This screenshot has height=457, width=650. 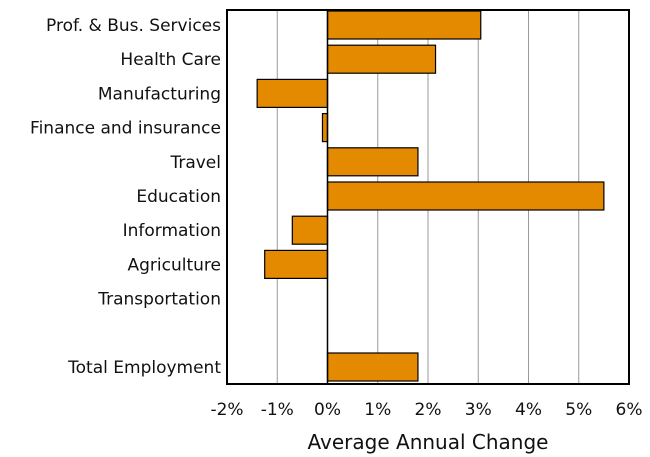 I want to click on category-label: Transportation, so click(x=159, y=300).